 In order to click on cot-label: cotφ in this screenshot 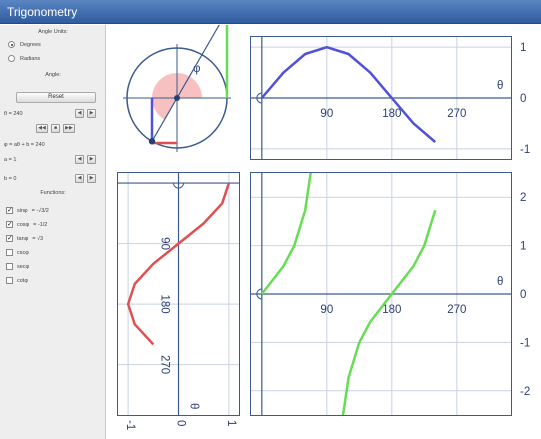, I will do `click(22, 280)`.